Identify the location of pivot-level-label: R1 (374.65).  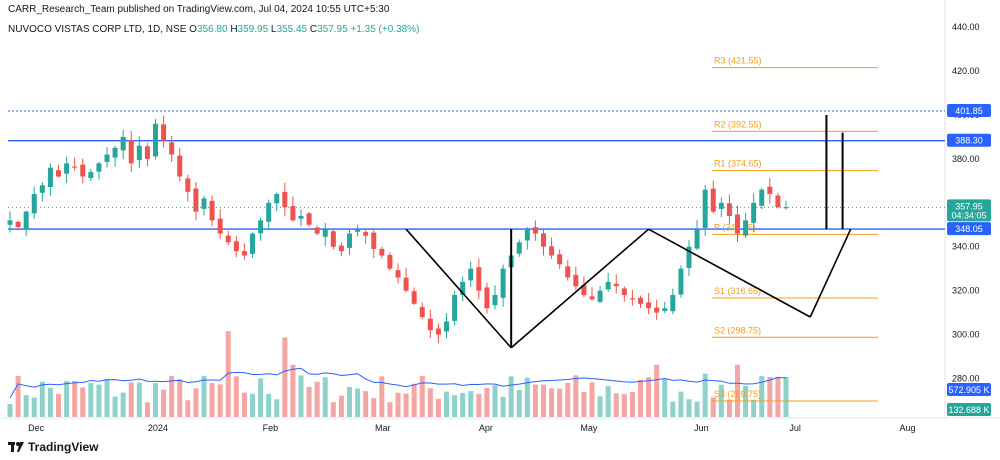
(738, 164).